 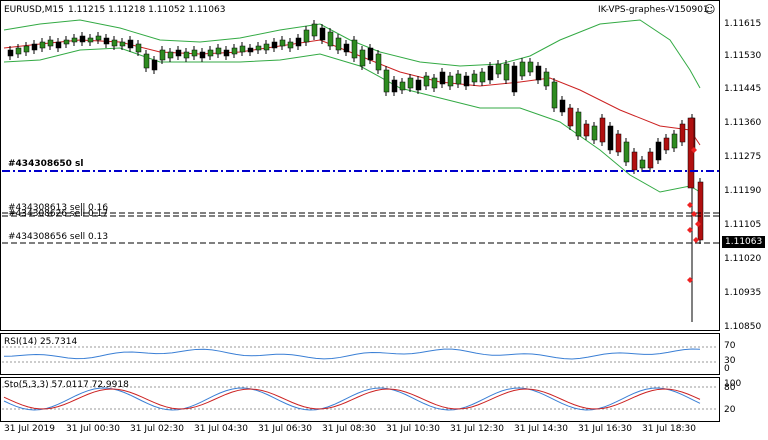 What do you see at coordinates (93, 429) in the screenshot?
I see `time-tick: 31 Jul 00:30` at bounding box center [93, 429].